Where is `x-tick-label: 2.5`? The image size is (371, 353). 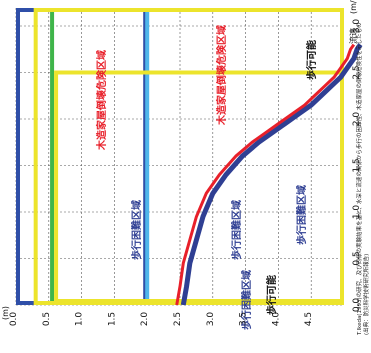
x-tick-label: 2.5 is located at coordinates (357, 72).